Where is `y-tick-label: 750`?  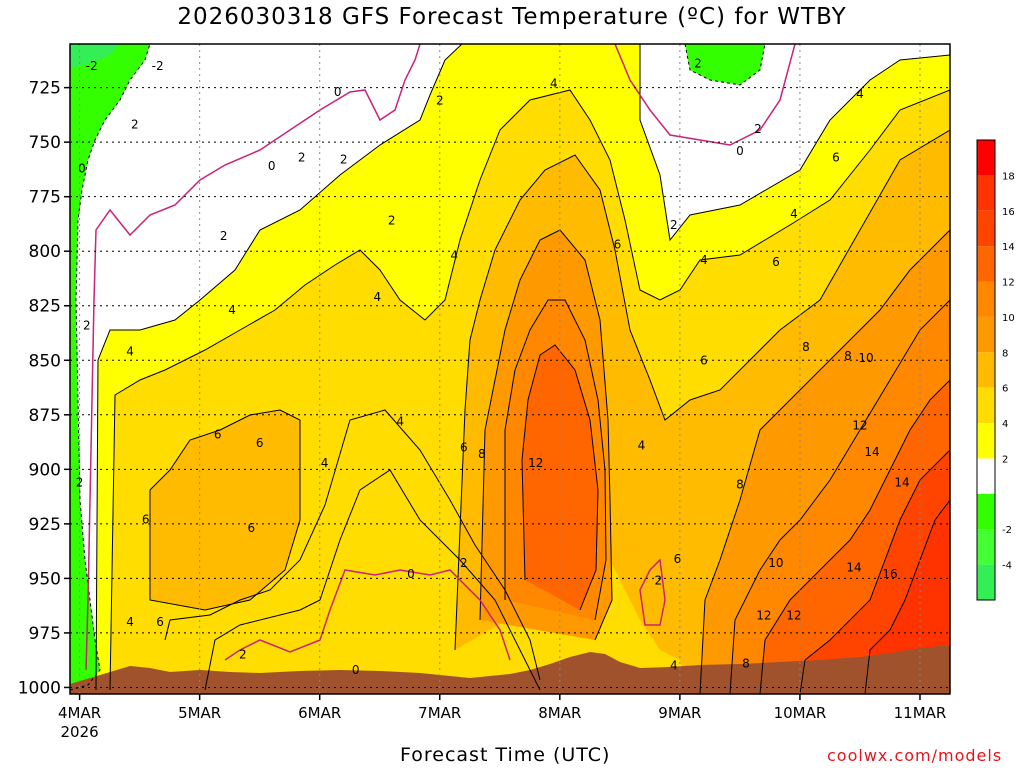 y-tick-label: 750 is located at coordinates (45, 143).